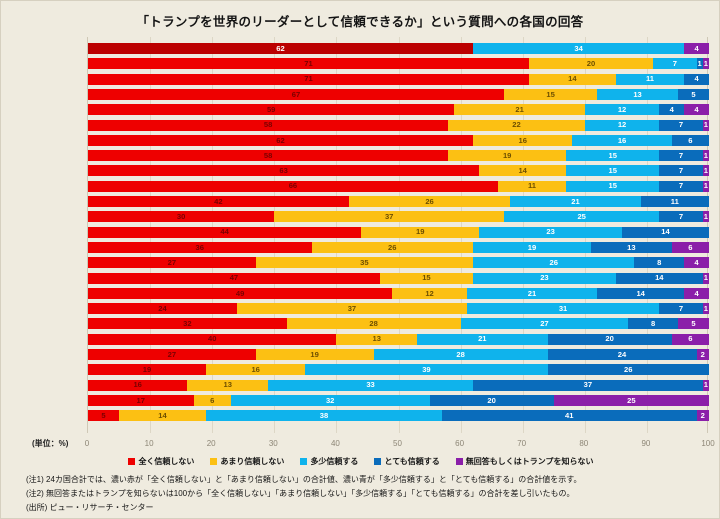 This screenshot has height=519, width=720. I want to click on legend-swatch-icon, so click(459, 461).